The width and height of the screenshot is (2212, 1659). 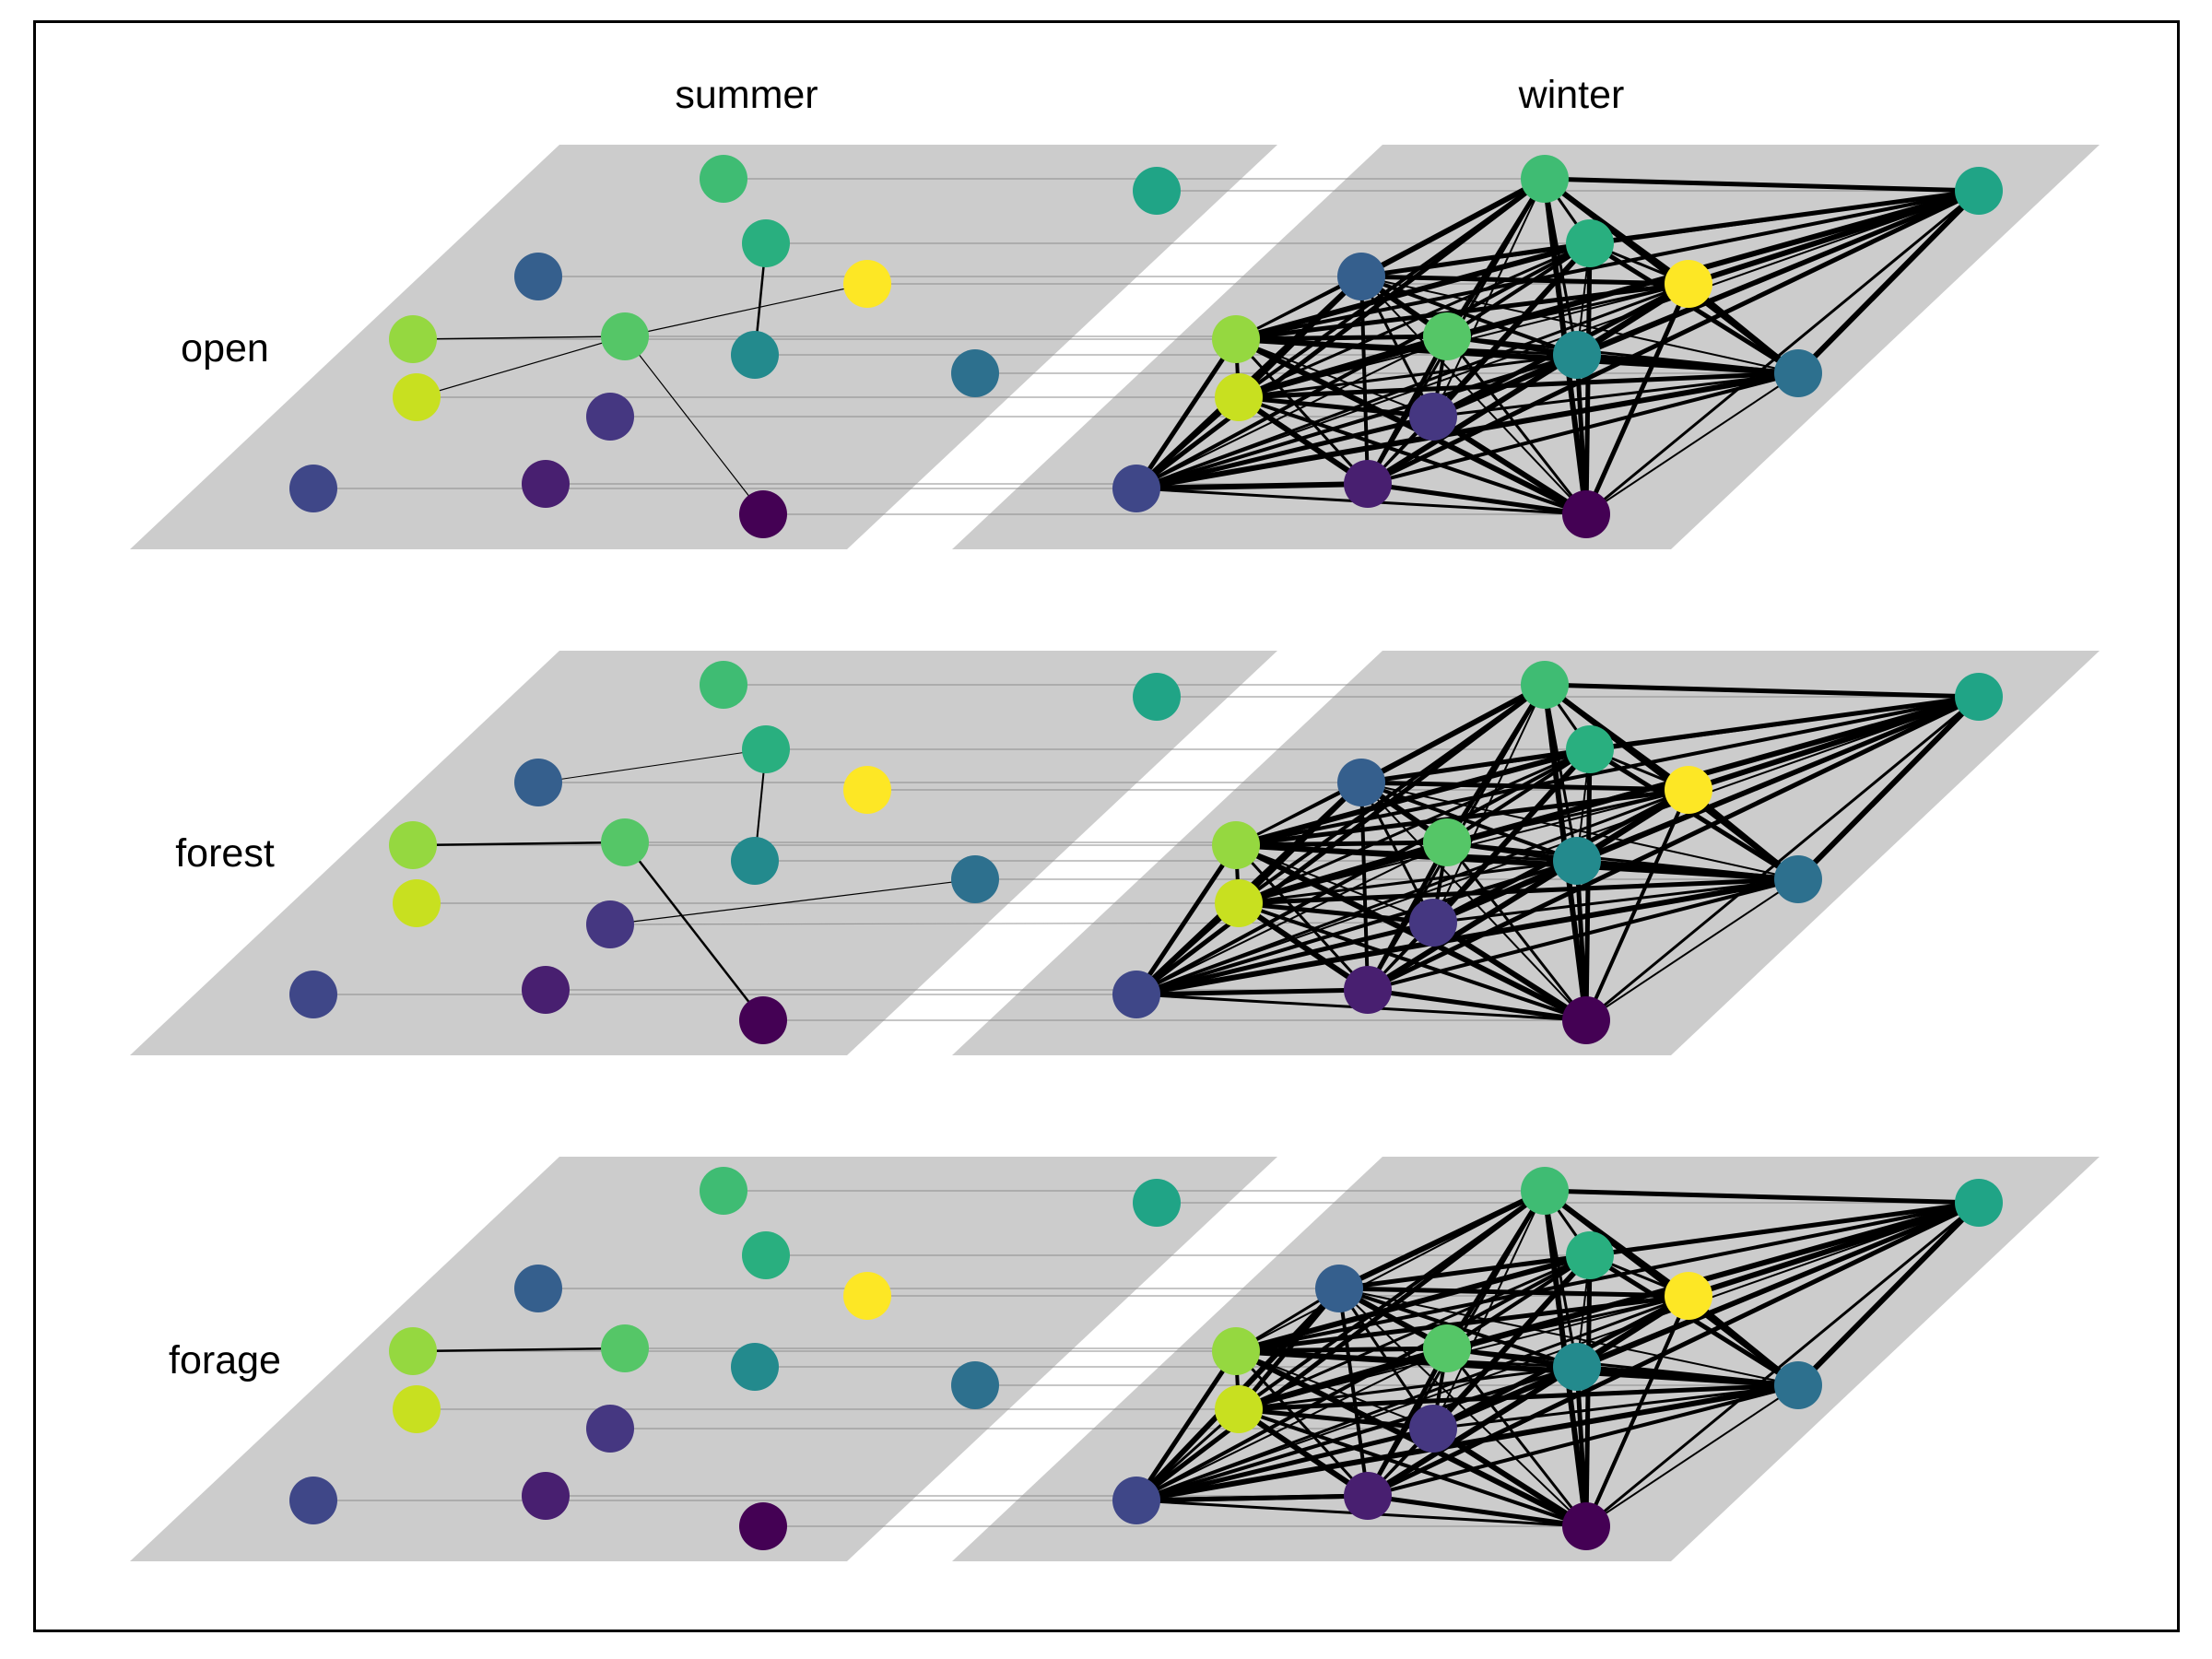 I want to click on node-open-winter-E, so click(x=1688, y=284).